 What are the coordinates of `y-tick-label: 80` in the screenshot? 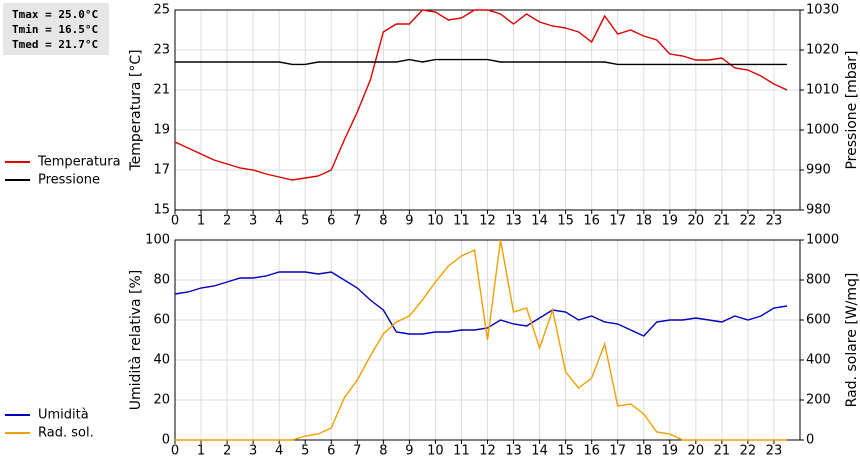 It's located at (161, 280).